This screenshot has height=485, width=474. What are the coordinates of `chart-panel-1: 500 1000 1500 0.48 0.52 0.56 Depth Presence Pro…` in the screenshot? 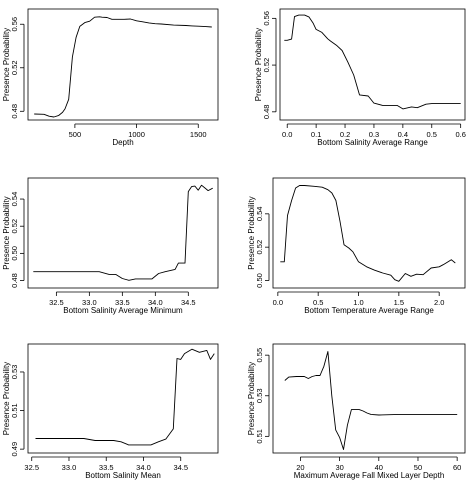 It's located at (110, 77).